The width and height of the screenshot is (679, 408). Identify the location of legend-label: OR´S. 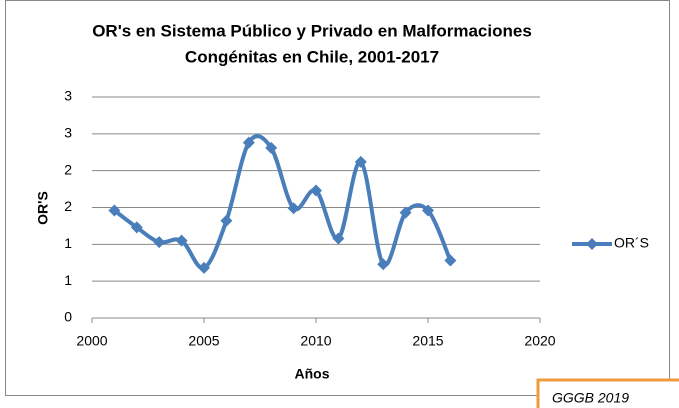
(631, 243).